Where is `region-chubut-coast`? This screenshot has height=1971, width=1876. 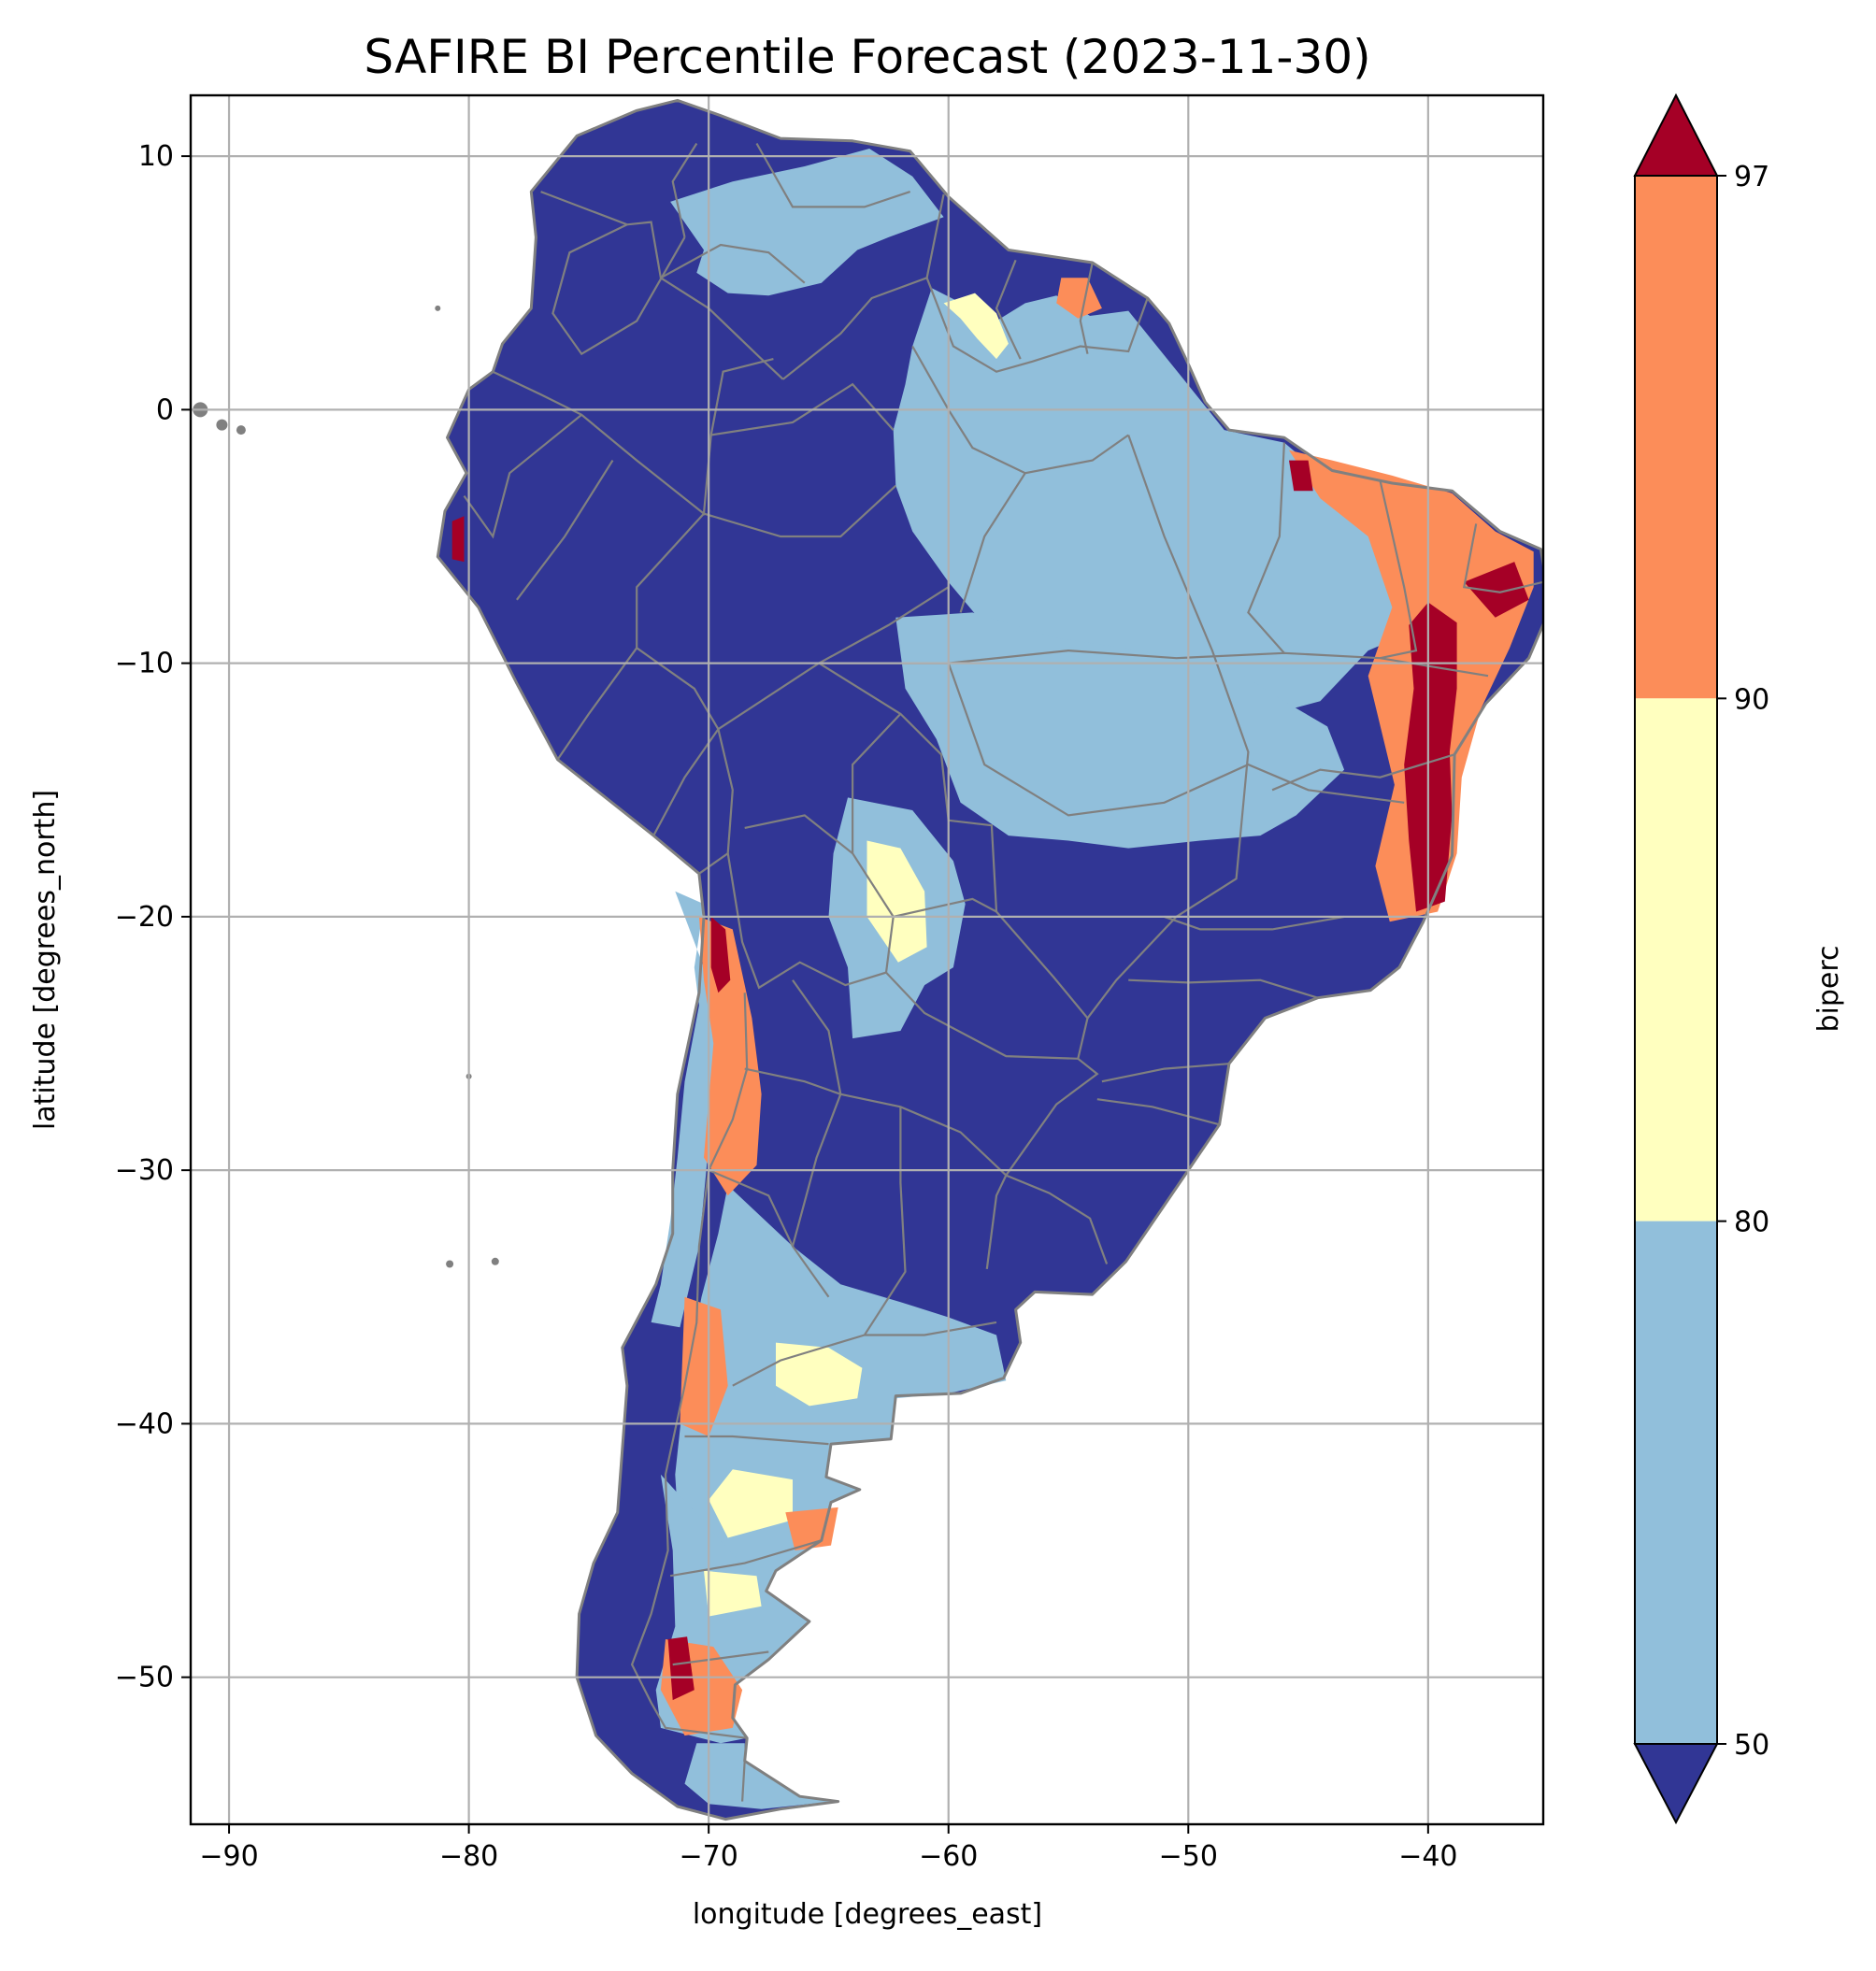 region-chubut-coast is located at coordinates (811, 1528).